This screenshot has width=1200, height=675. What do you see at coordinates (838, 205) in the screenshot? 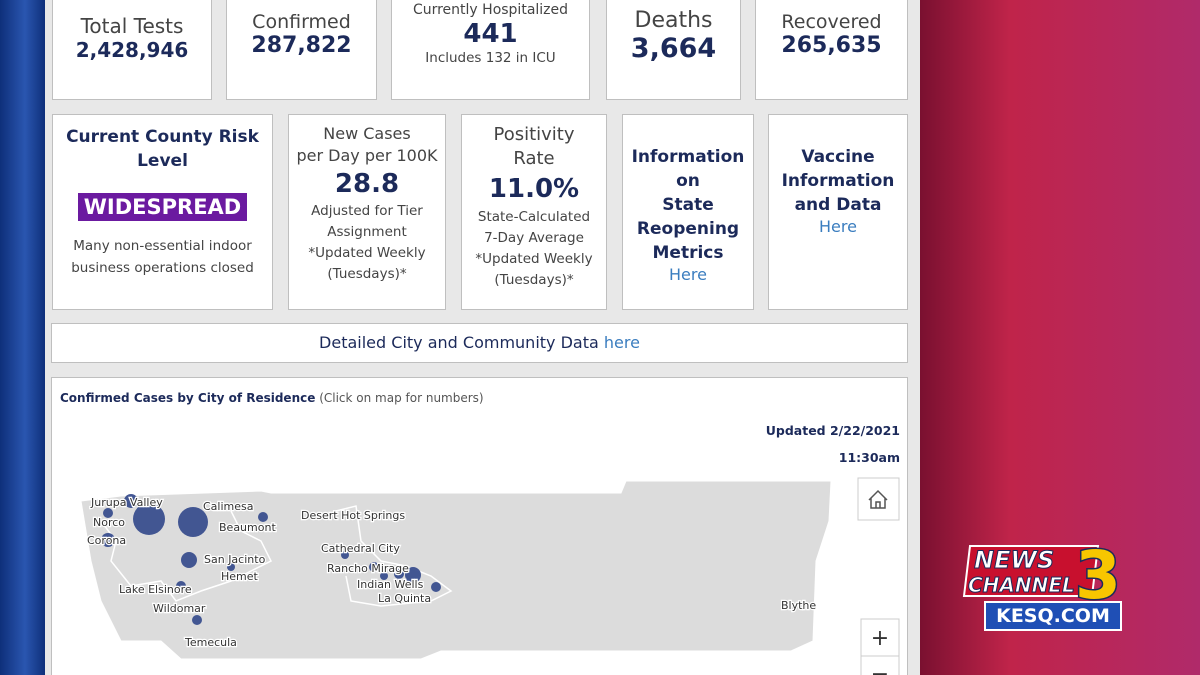
I see `card-title: and Data` at bounding box center [838, 205].